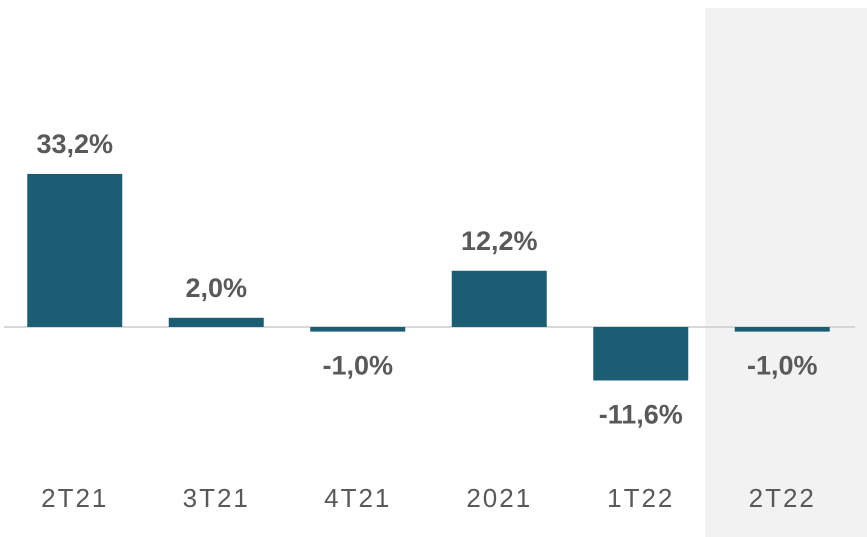  Describe the element at coordinates (499, 498) in the screenshot. I see `category-label: 2021` at that location.